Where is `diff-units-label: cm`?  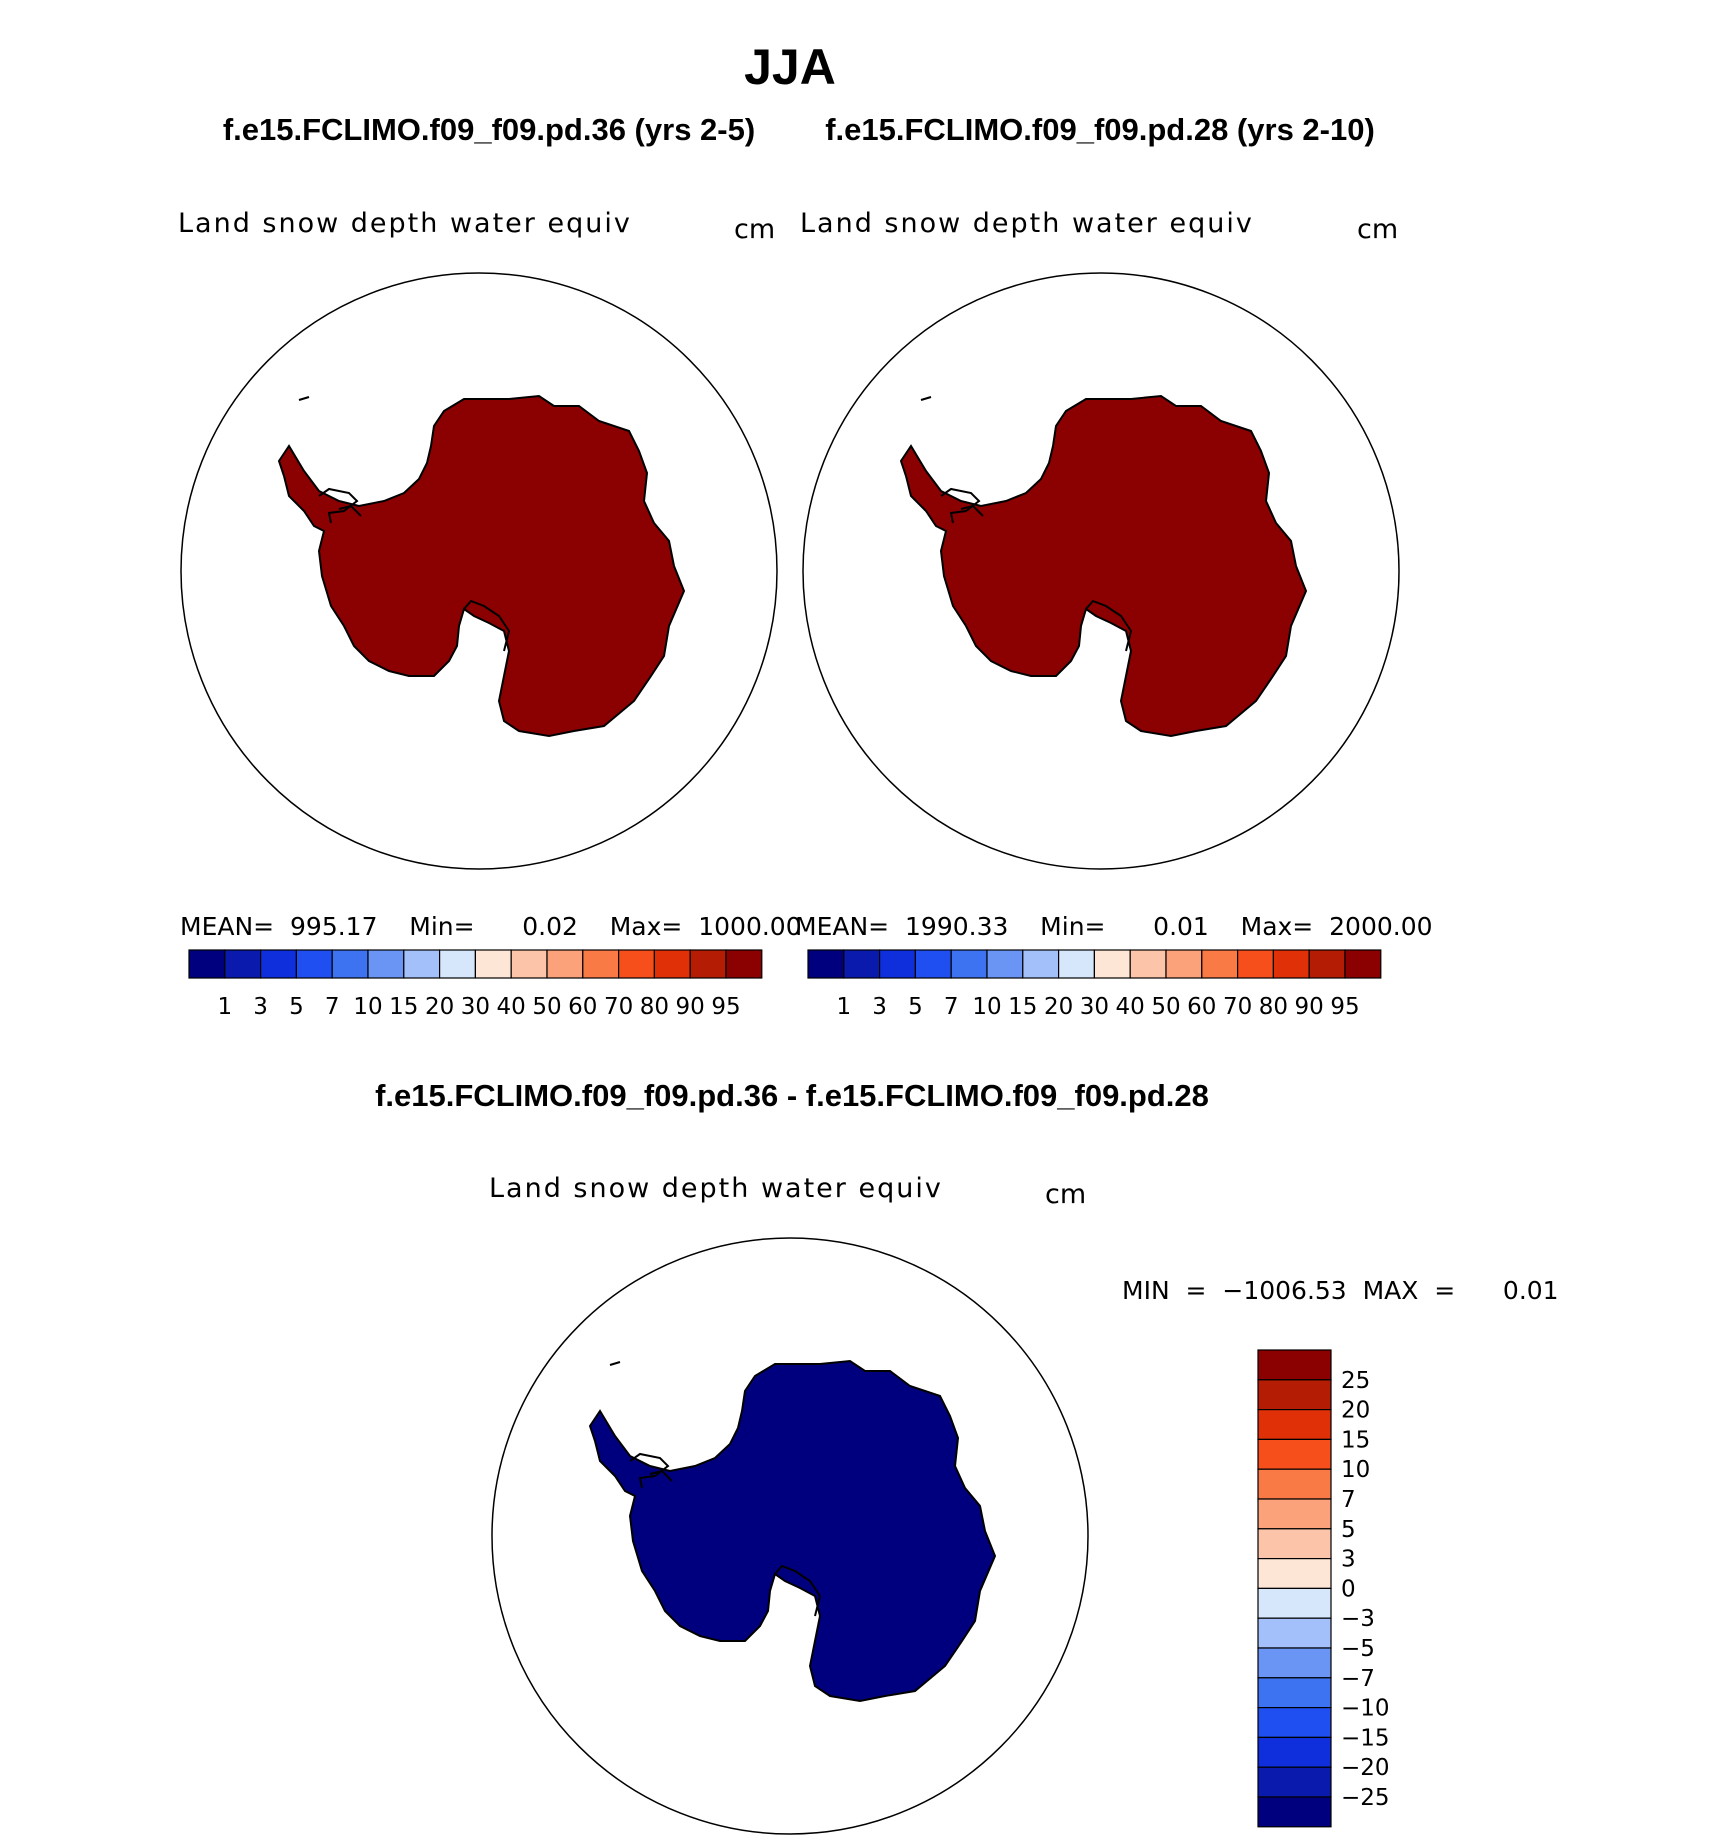
diff-units-label: cm is located at coordinates (1065, 1194).